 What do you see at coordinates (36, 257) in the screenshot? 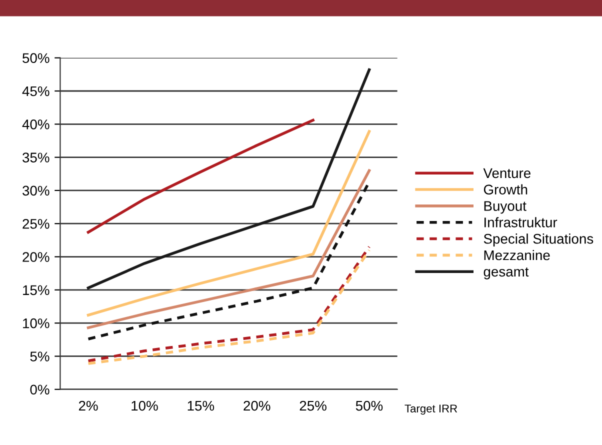
I see `y-tick-label: 20%` at bounding box center [36, 257].